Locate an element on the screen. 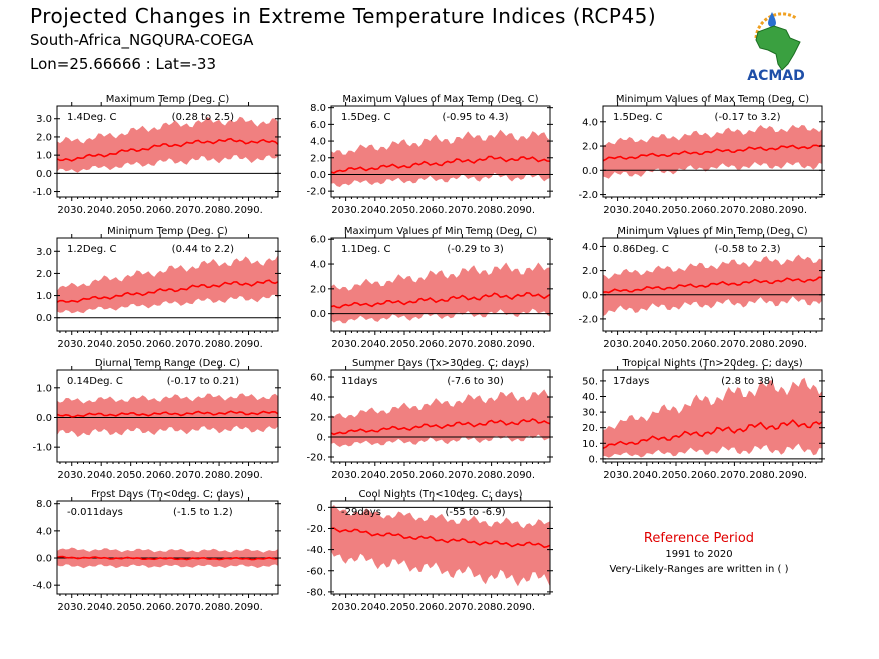 This screenshot has width=879, height=659. reference-period-years: 1991 to 2020 is located at coordinates (699, 554).